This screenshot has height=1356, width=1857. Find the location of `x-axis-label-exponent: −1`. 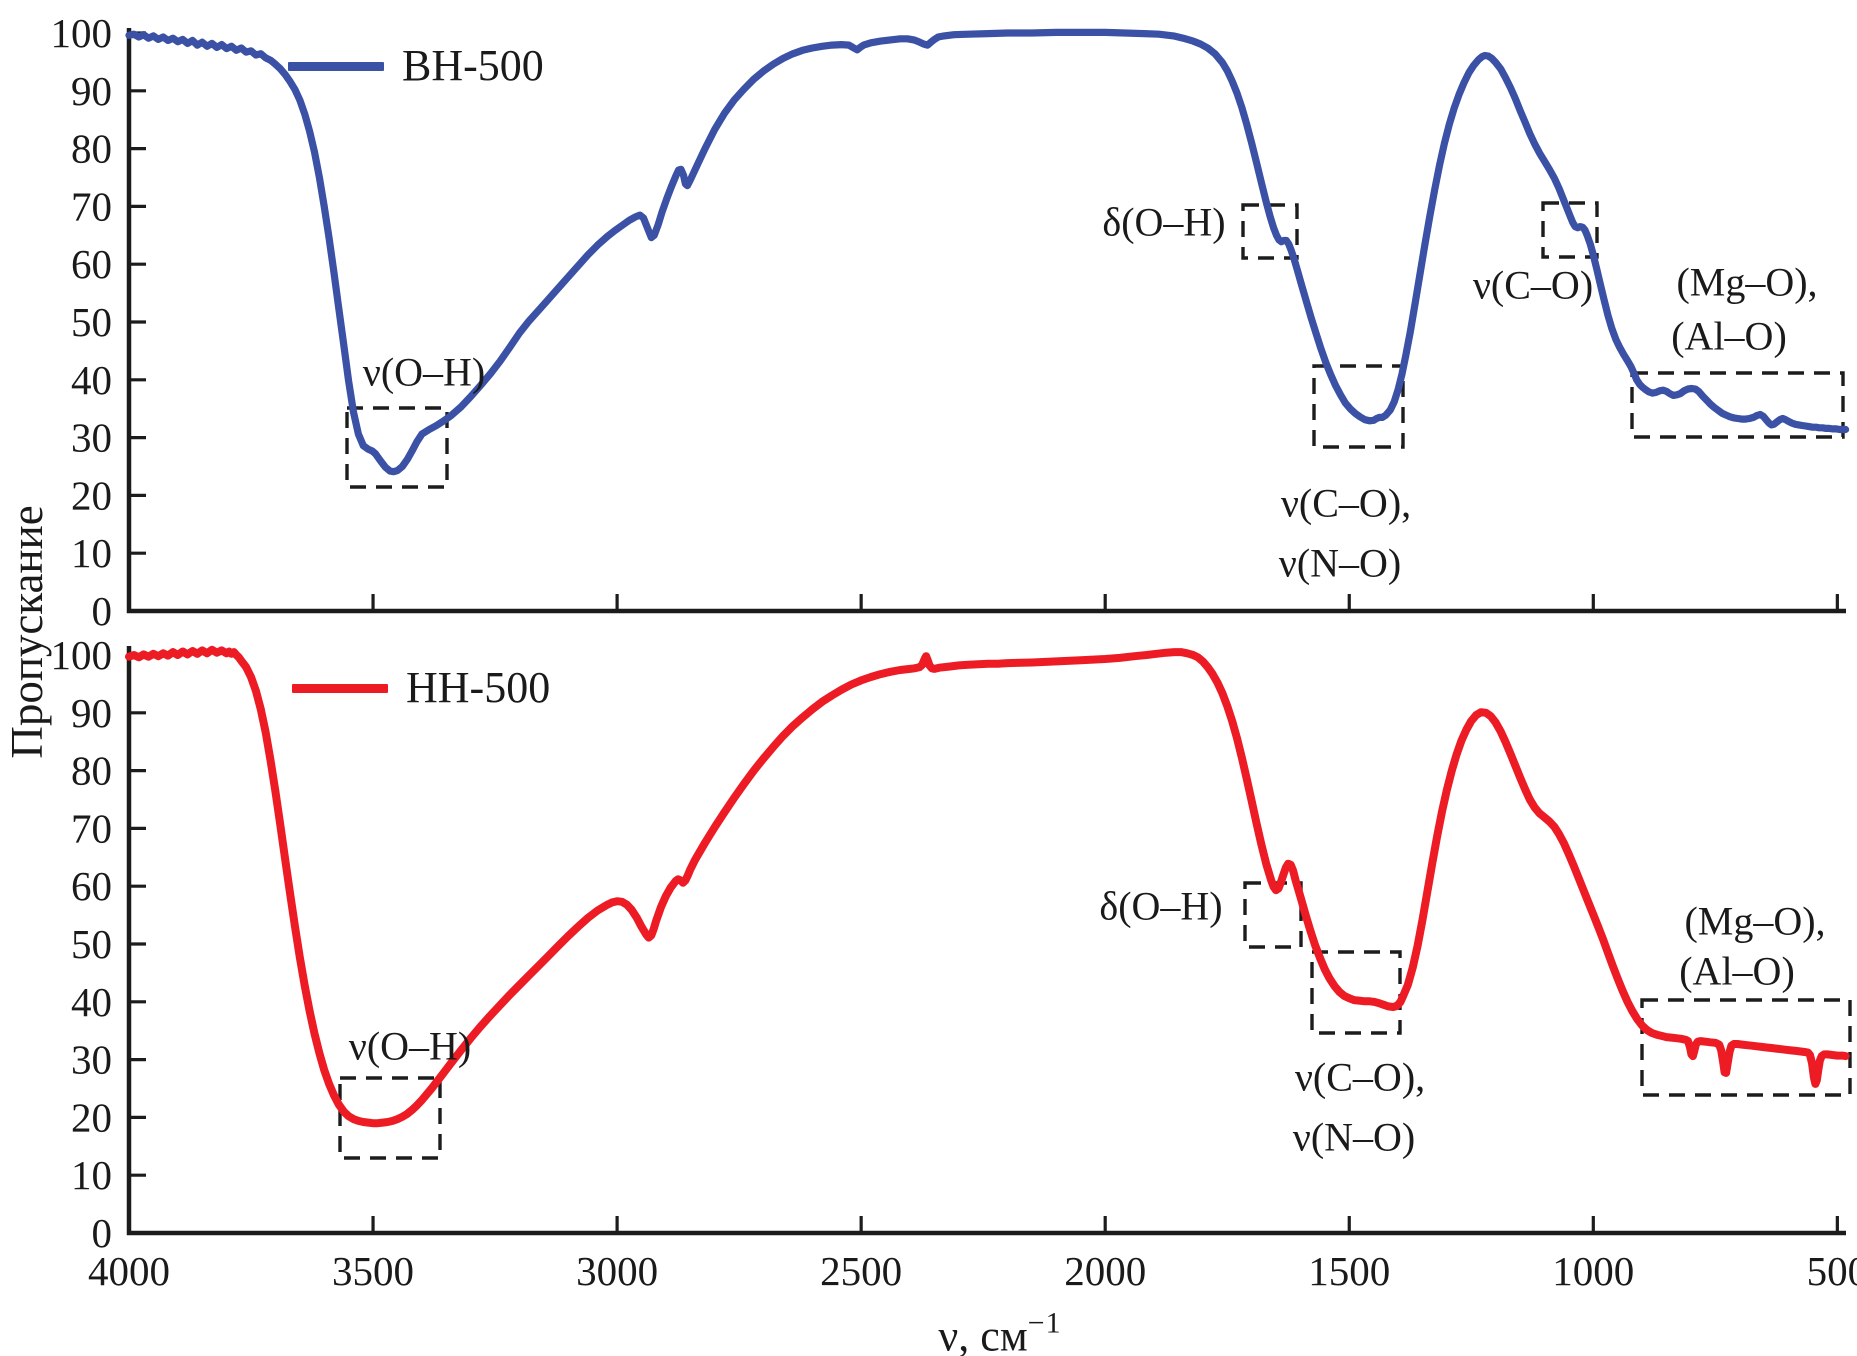

x-axis-label-exponent: −1 is located at coordinates (1044, 1323).